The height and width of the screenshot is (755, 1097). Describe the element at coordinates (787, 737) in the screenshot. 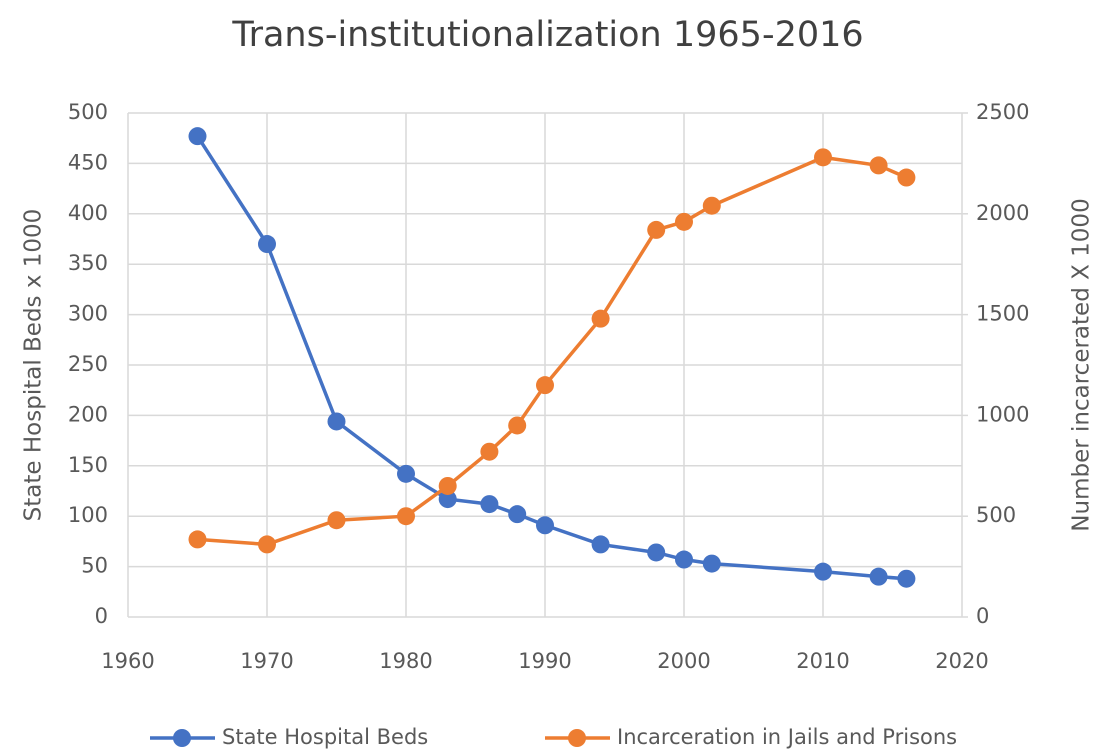

I see `legend-label: Incarceration in Jails and Prisons` at that location.